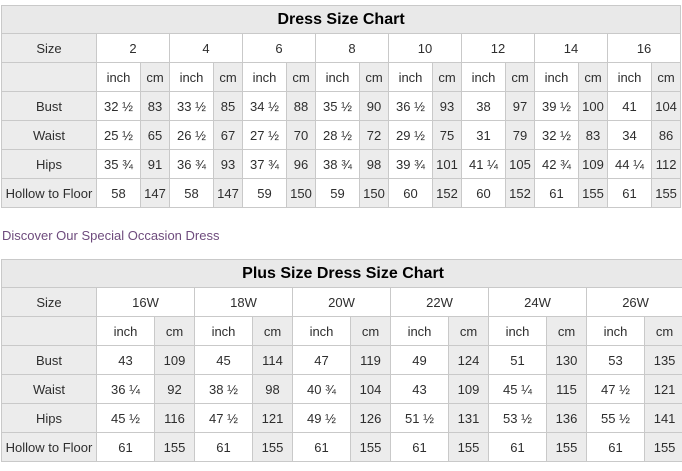 This screenshot has width=682, height=471. Describe the element at coordinates (593, 106) in the screenshot. I see `value-cm-cell: 100` at that location.